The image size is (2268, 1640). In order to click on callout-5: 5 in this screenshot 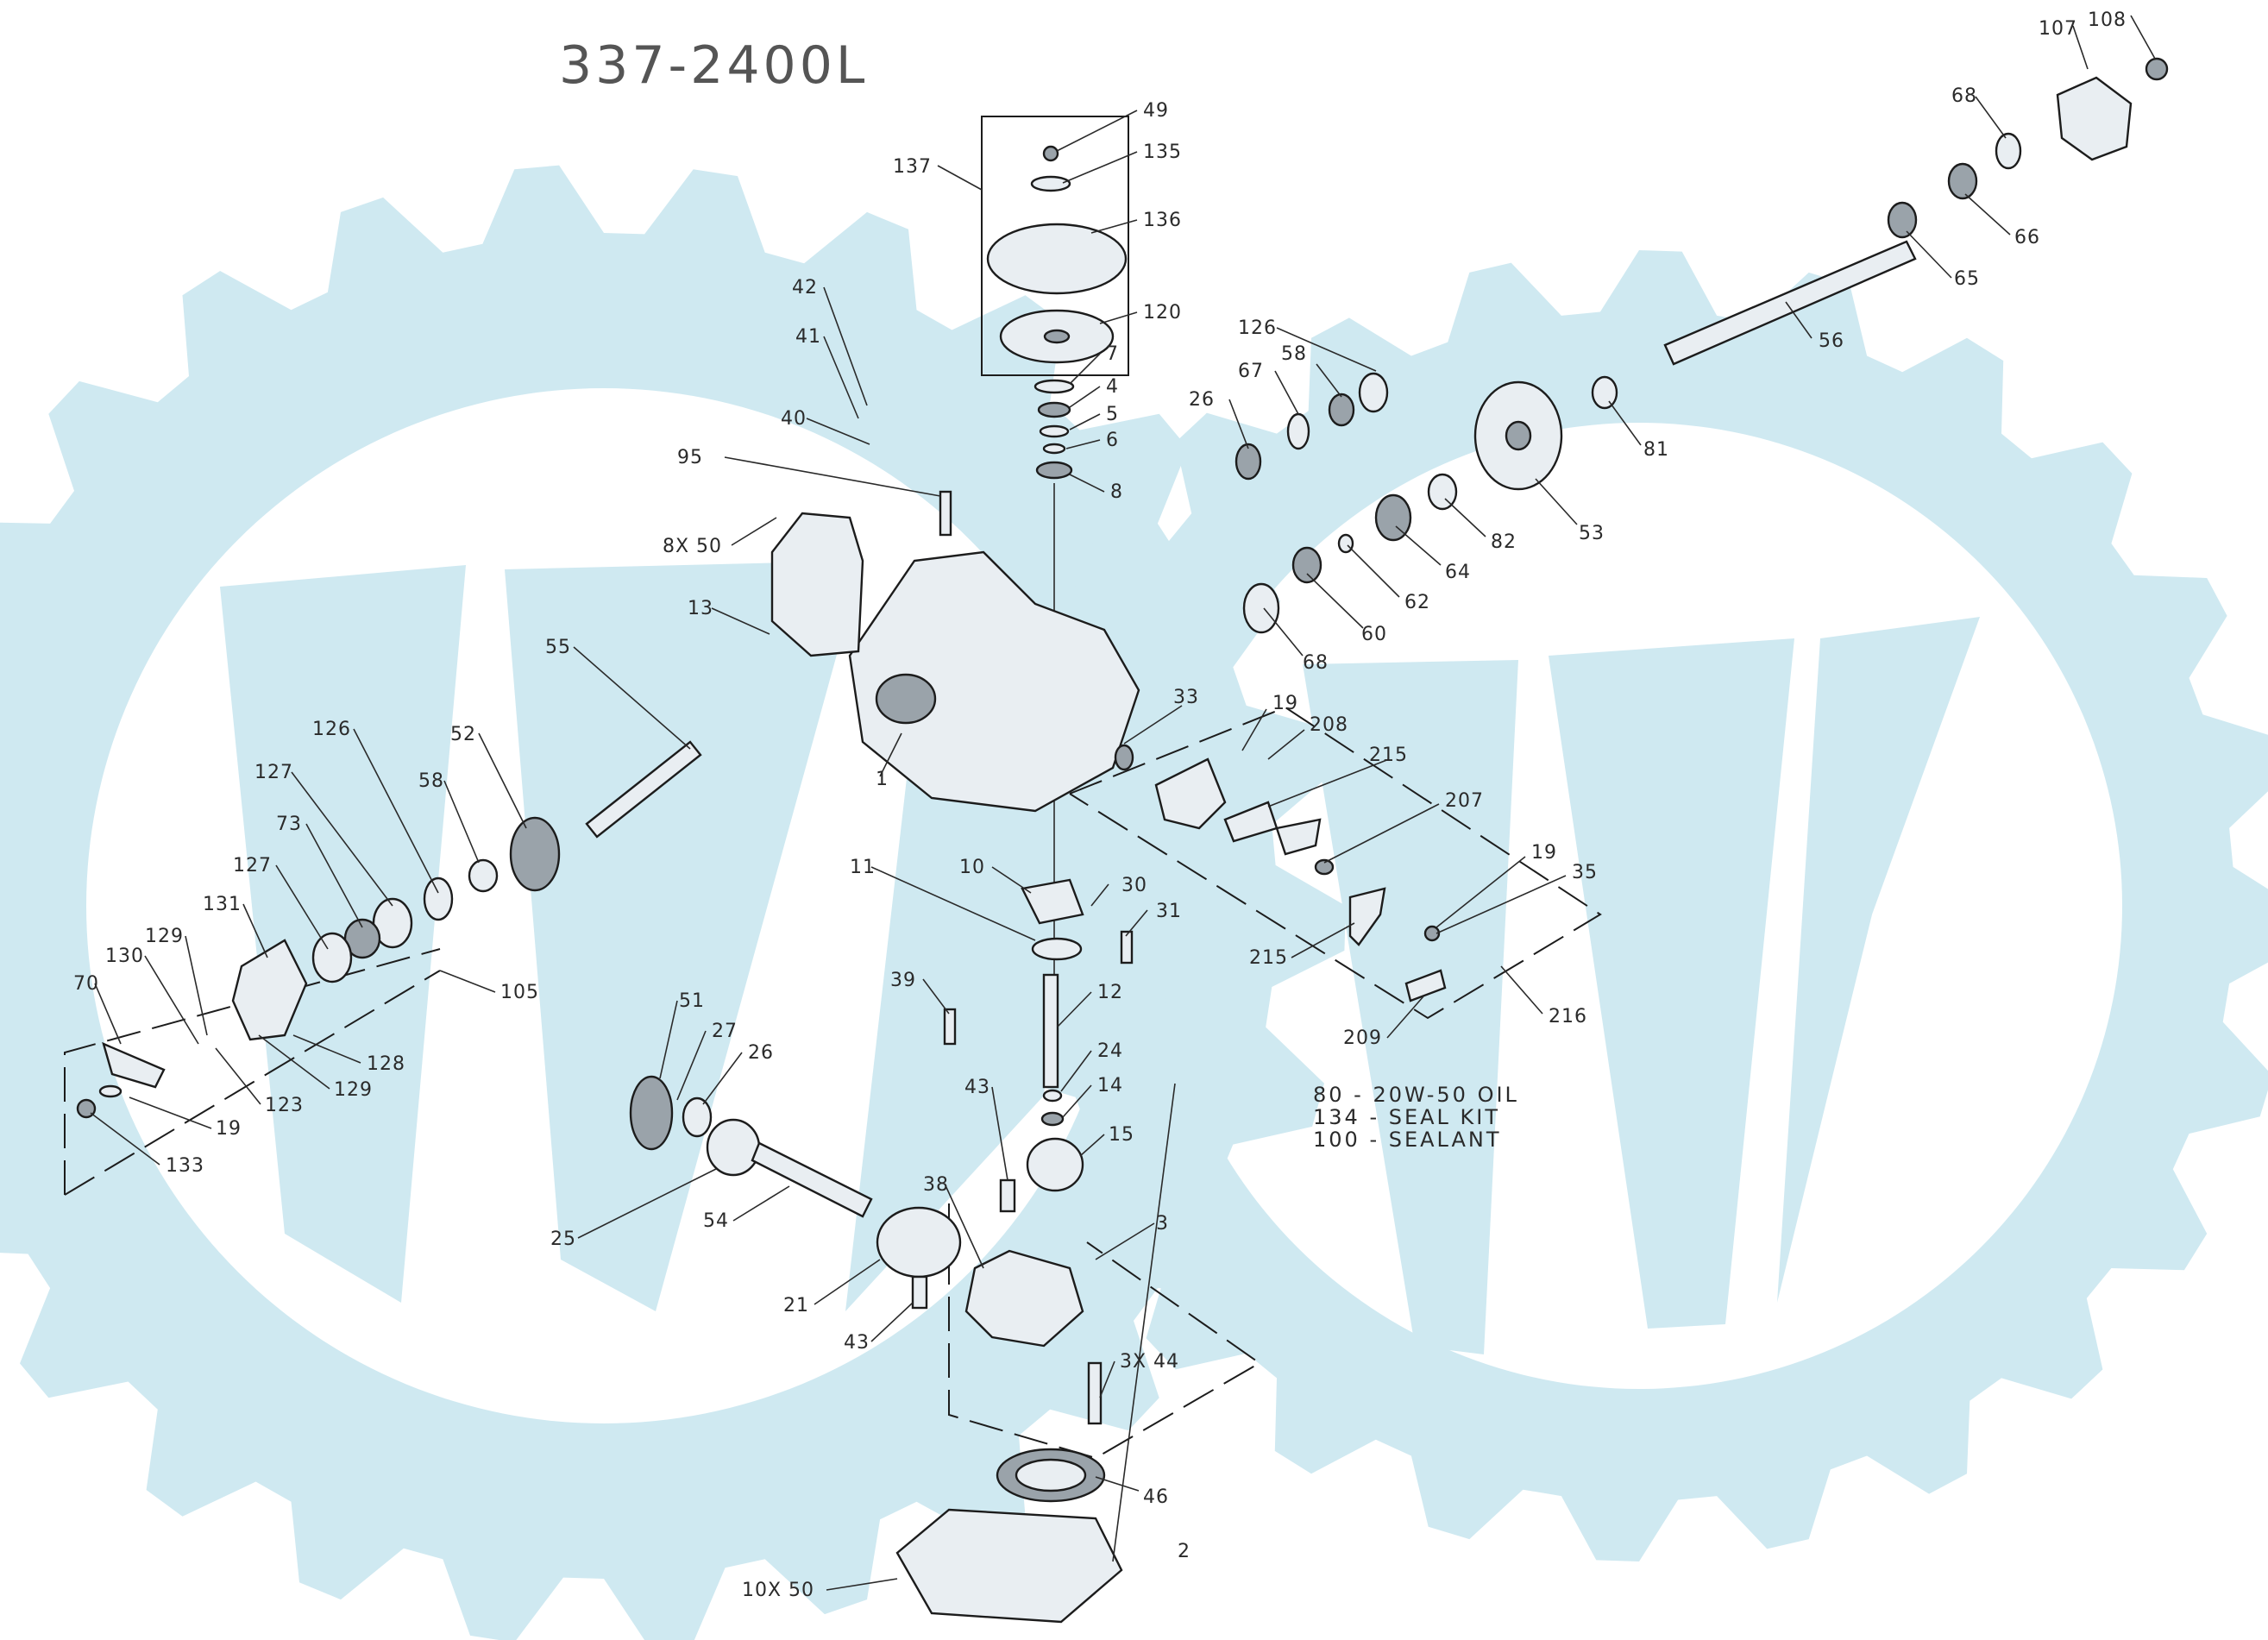, I will do `click(1112, 414)`.